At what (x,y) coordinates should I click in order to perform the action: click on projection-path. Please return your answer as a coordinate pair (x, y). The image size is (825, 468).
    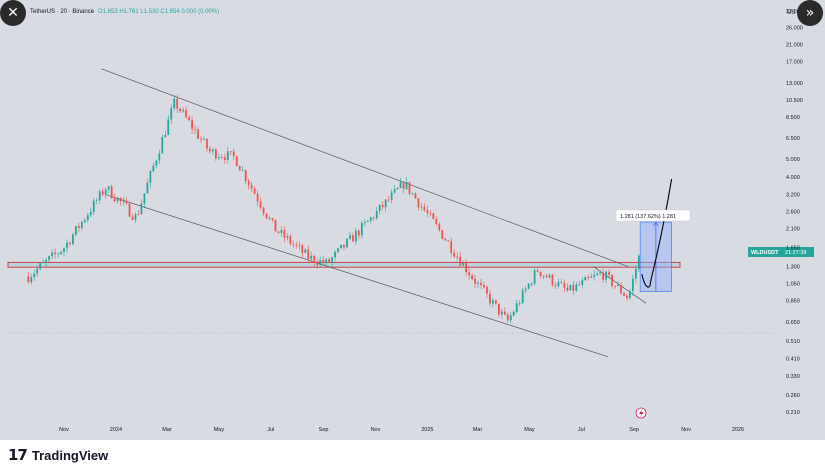
    Looking at the image, I should click on (657, 233).